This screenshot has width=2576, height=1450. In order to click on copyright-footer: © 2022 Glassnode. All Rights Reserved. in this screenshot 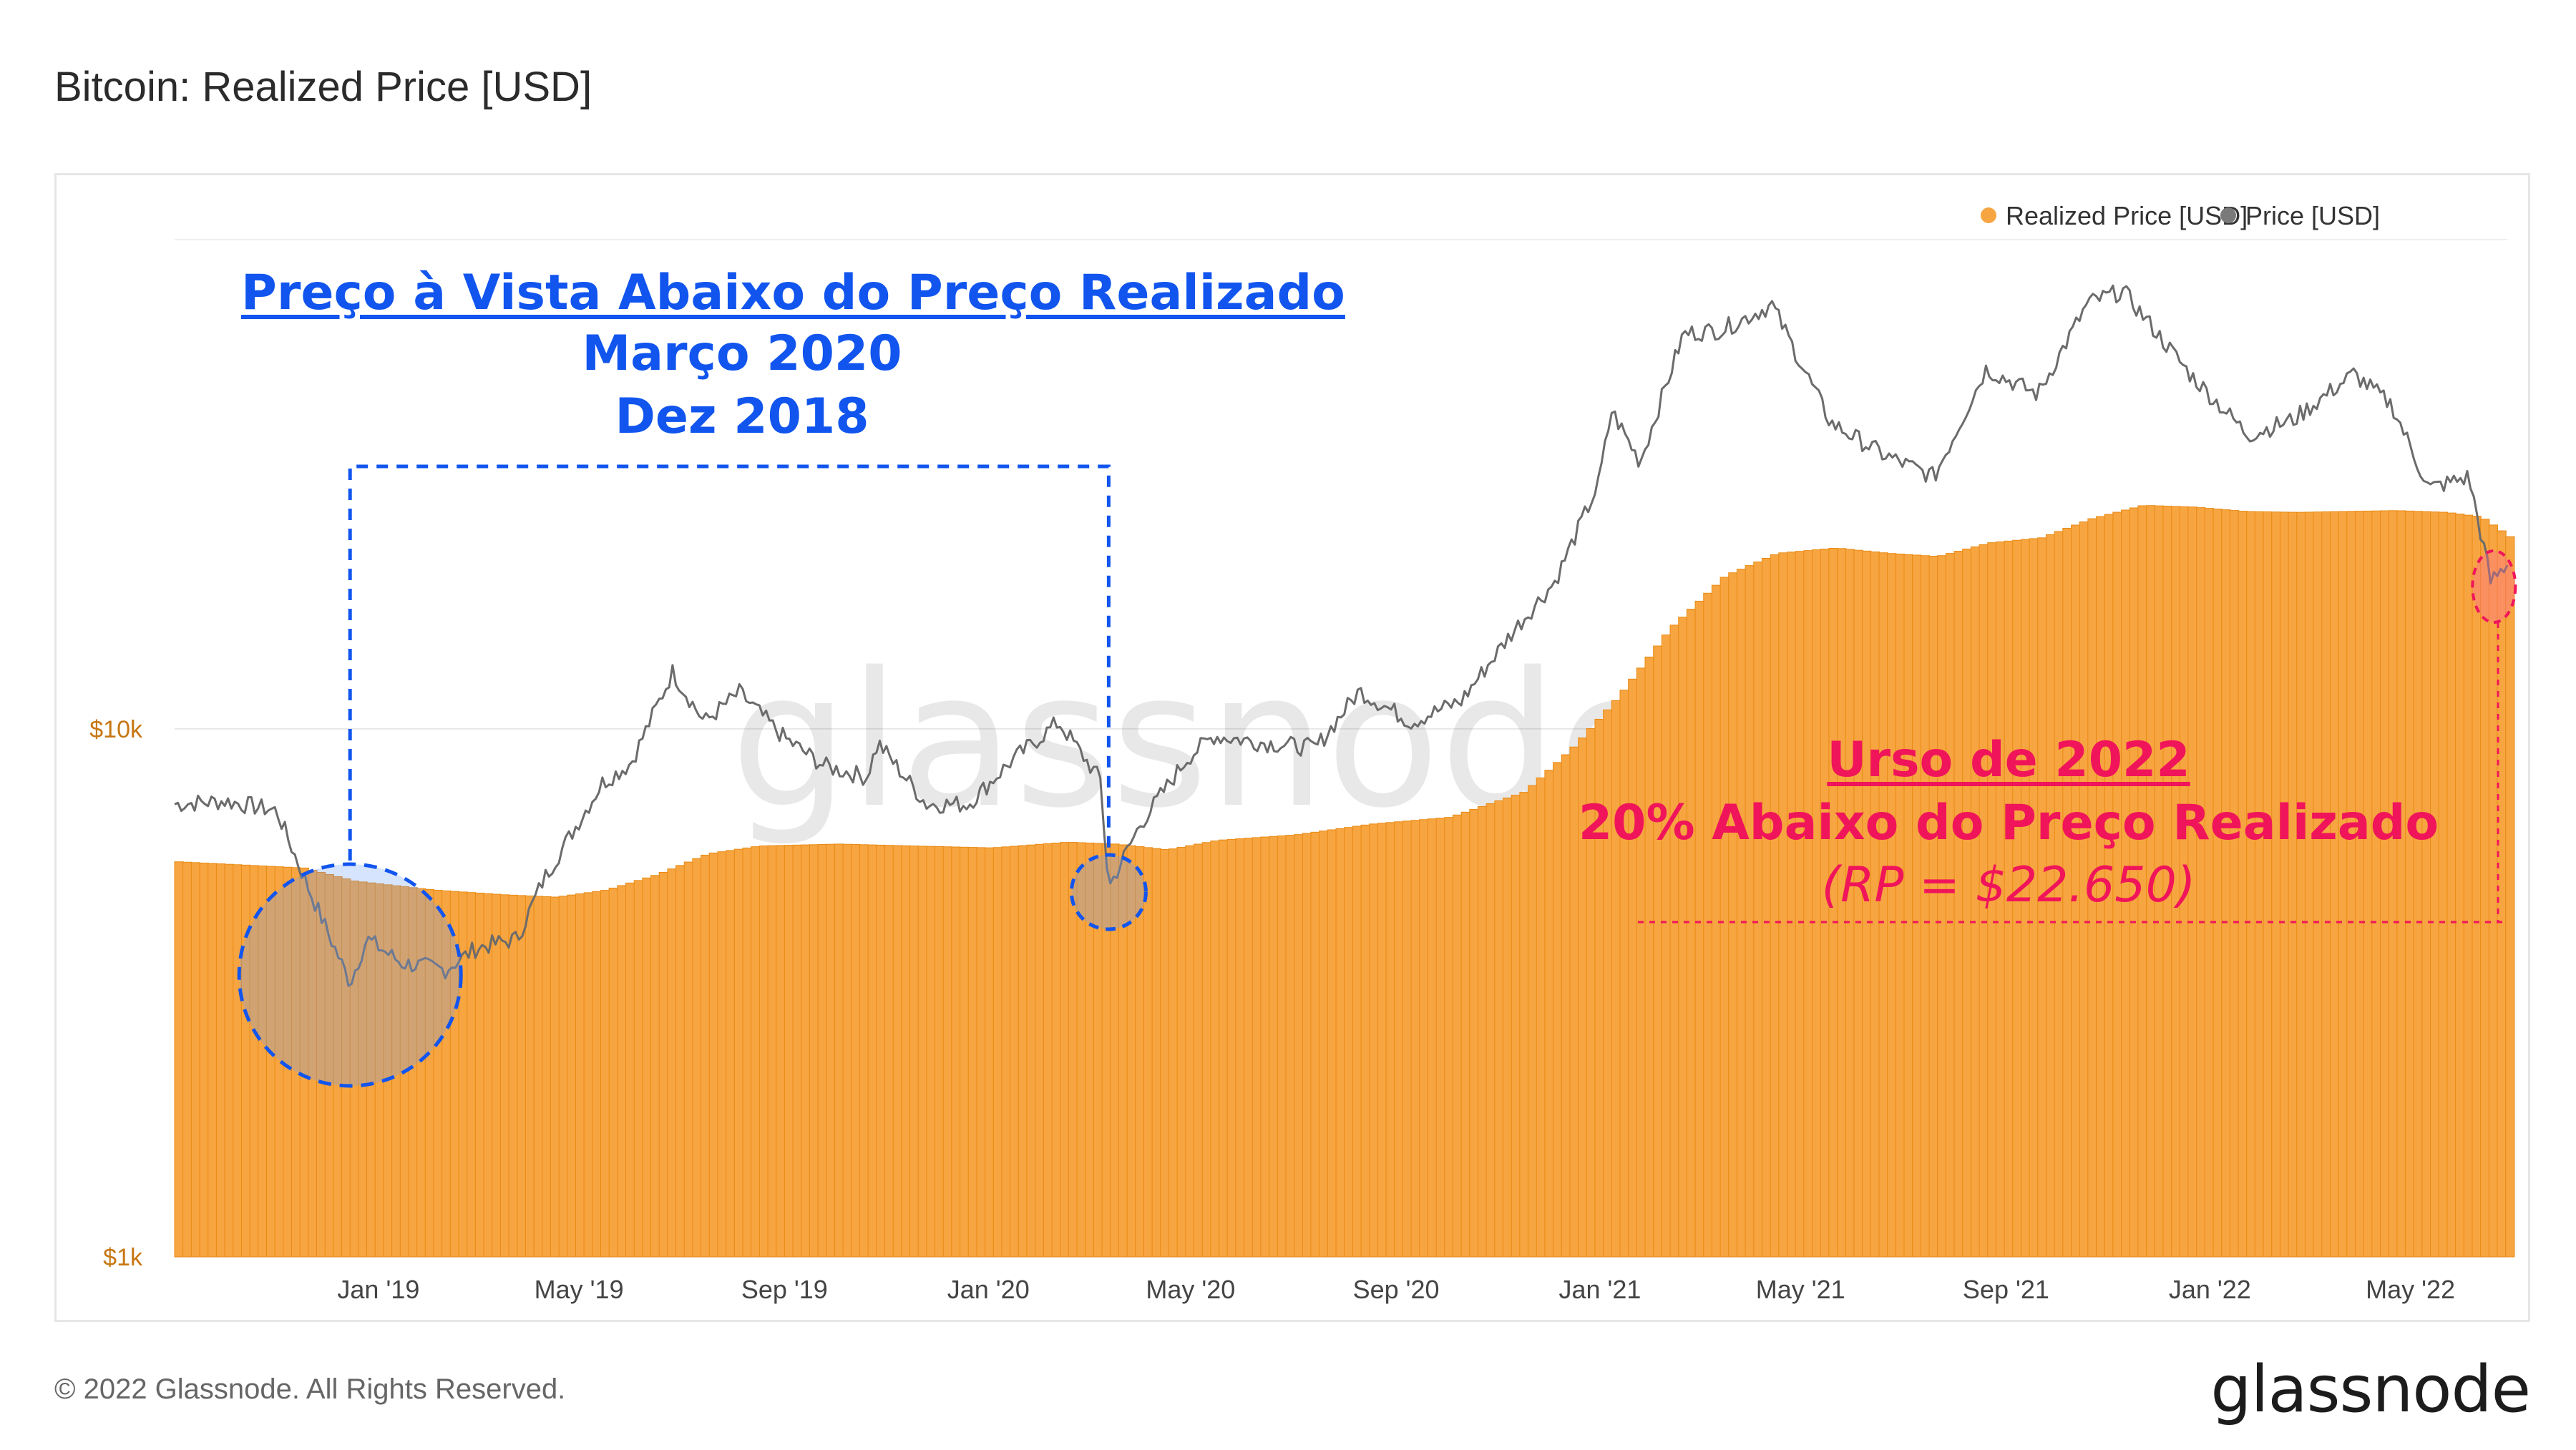, I will do `click(310, 1389)`.